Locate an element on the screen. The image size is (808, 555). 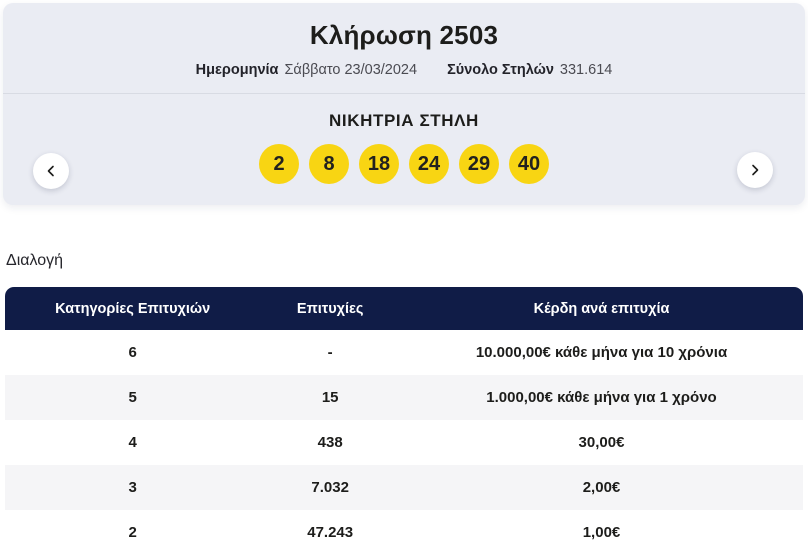
table-row: 6-10.000,00€ κάθε μήνα για 10 χρόνια is located at coordinates (404, 352).